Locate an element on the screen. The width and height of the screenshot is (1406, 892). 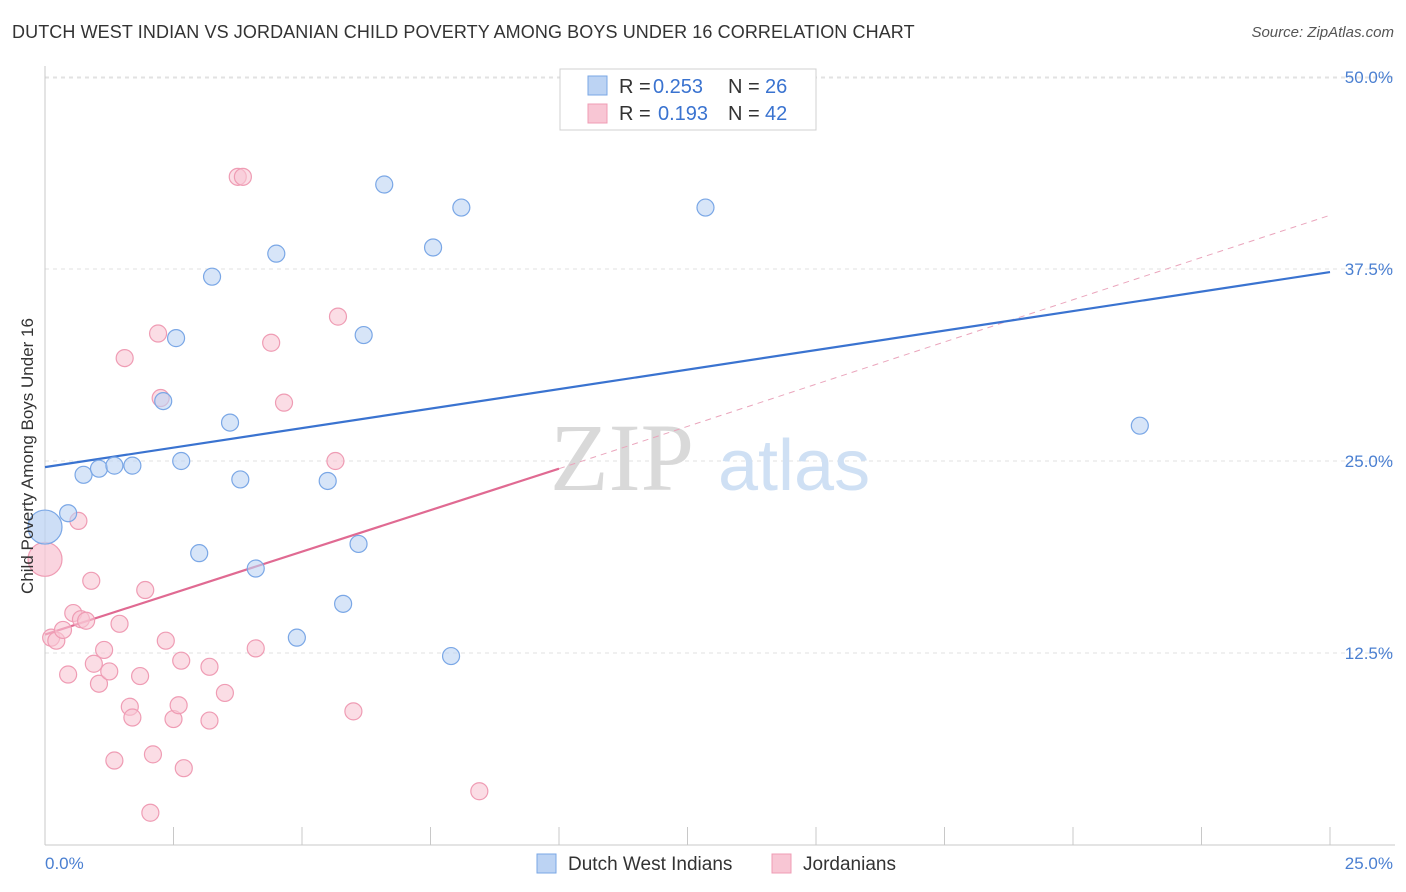
bottom-legend: Dutch West Indians Jordanians is located at coordinates (716, 864).